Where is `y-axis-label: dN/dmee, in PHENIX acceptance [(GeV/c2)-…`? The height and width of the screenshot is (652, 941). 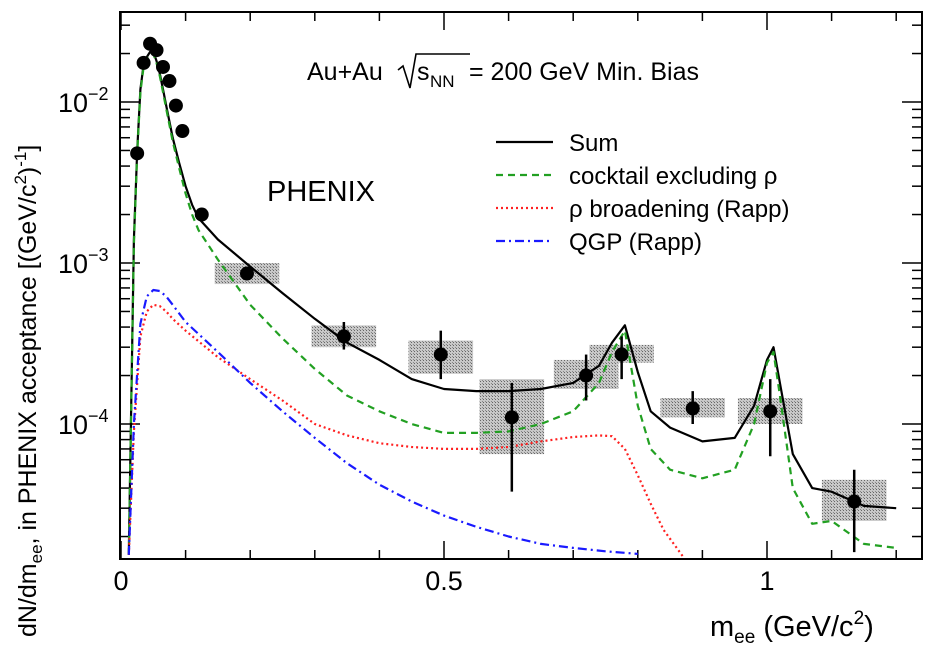 y-axis-label: dN/dmee, in PHENIX acceptance [(GeV/c2)-… is located at coordinates (28, 391).